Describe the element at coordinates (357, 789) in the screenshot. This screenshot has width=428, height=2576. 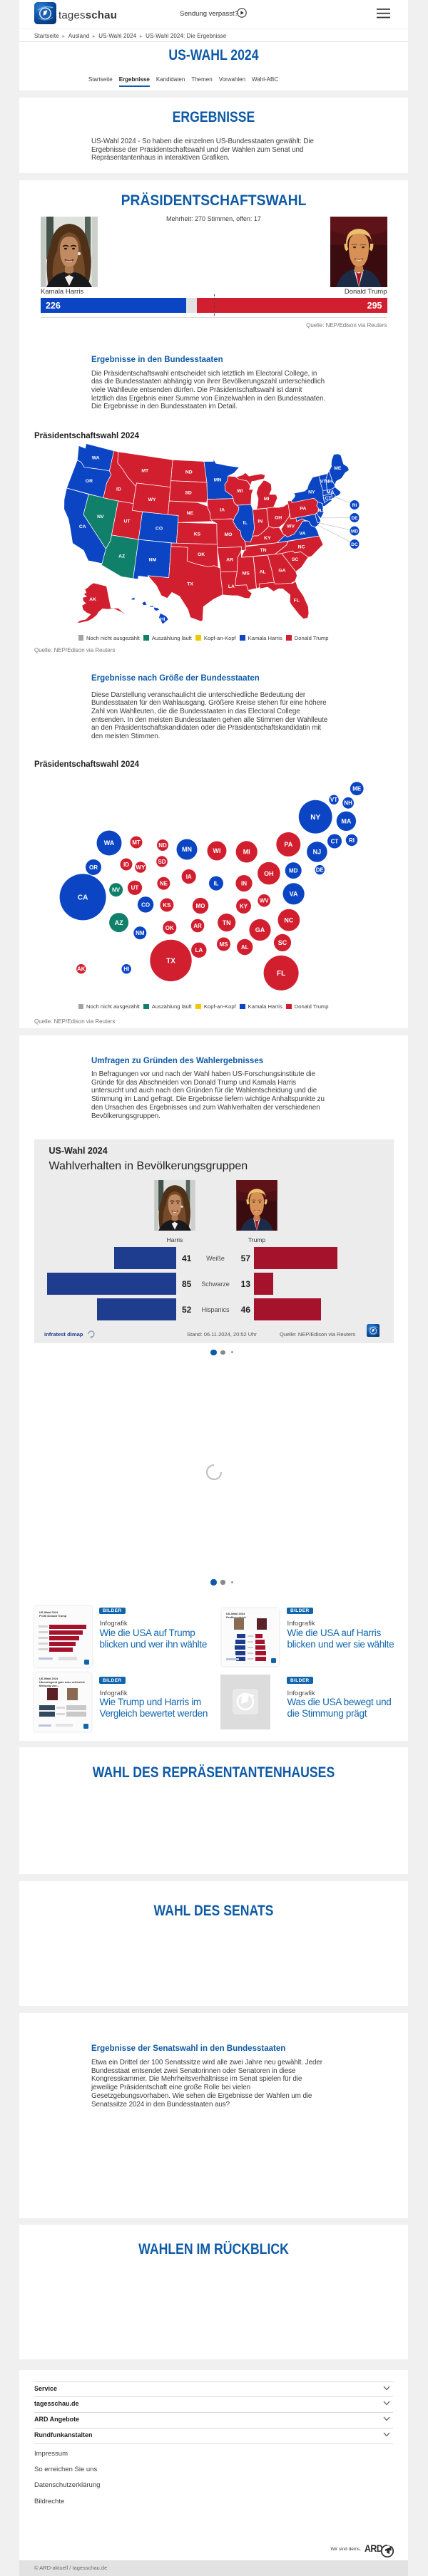
I see `svg-text: ME` at that location.